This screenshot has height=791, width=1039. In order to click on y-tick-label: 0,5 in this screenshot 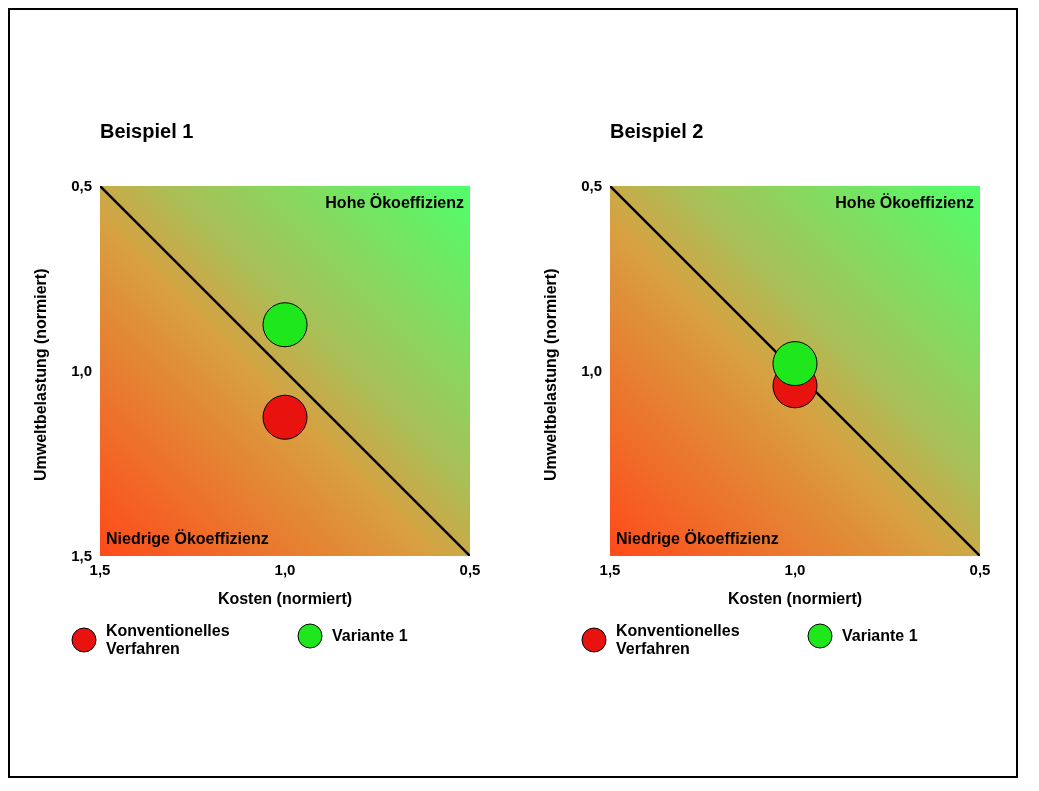, I will do `click(81, 186)`.